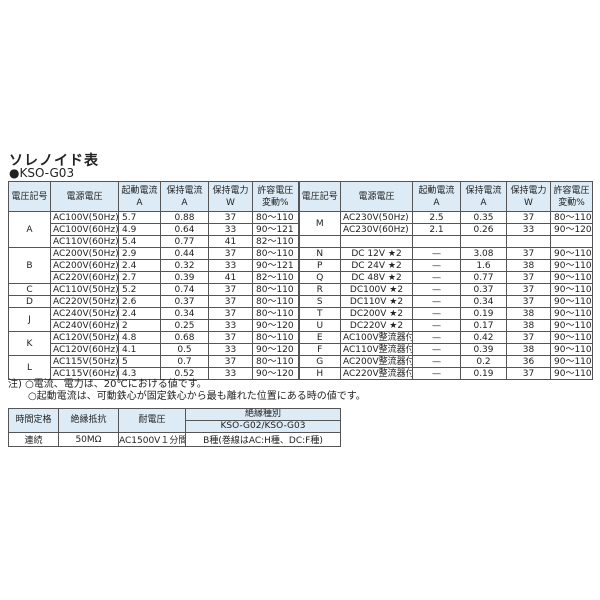 Image resolution: width=600 pixels, height=600 pixels. I want to click on voltage-code: D, so click(29, 301).